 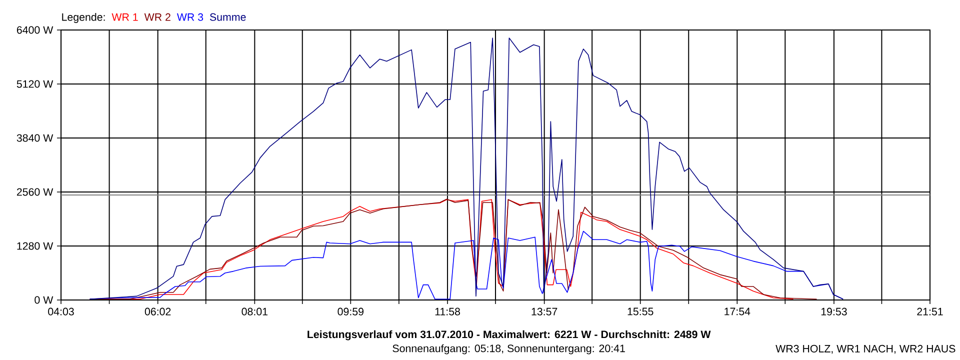 What do you see at coordinates (35, 84) in the screenshot?
I see `y-tick-label: 5120 W` at bounding box center [35, 84].